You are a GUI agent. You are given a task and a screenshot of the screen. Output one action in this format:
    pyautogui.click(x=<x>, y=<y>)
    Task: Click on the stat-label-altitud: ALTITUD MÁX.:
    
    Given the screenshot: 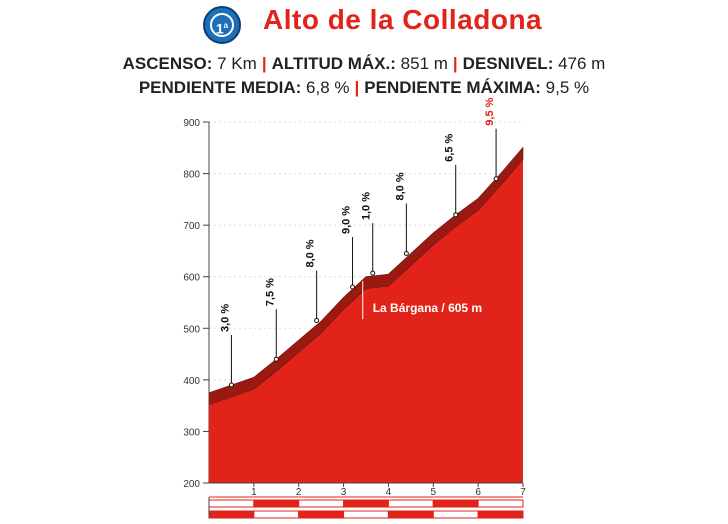 What is the action you would take?
    pyautogui.click(x=333, y=63)
    